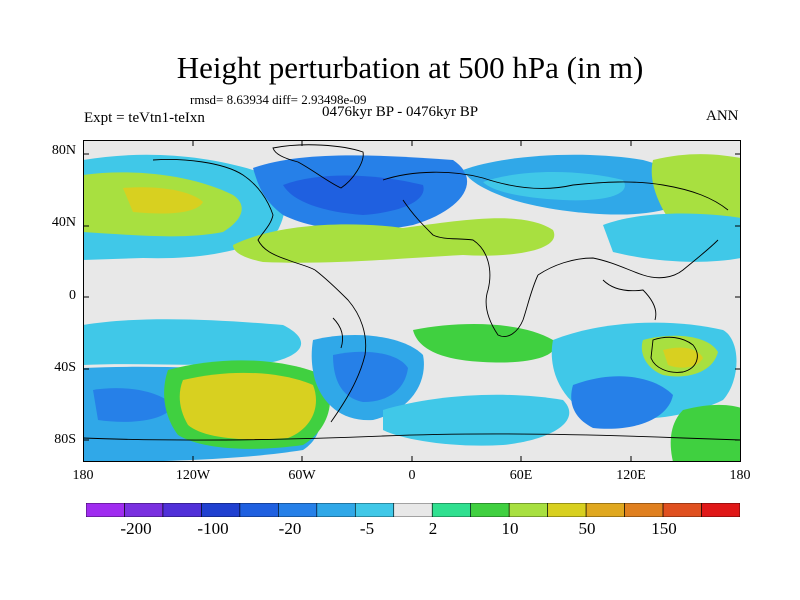 This screenshot has height=600, width=800. What do you see at coordinates (193, 475) in the screenshot?
I see `lon-label: 120W` at bounding box center [193, 475].